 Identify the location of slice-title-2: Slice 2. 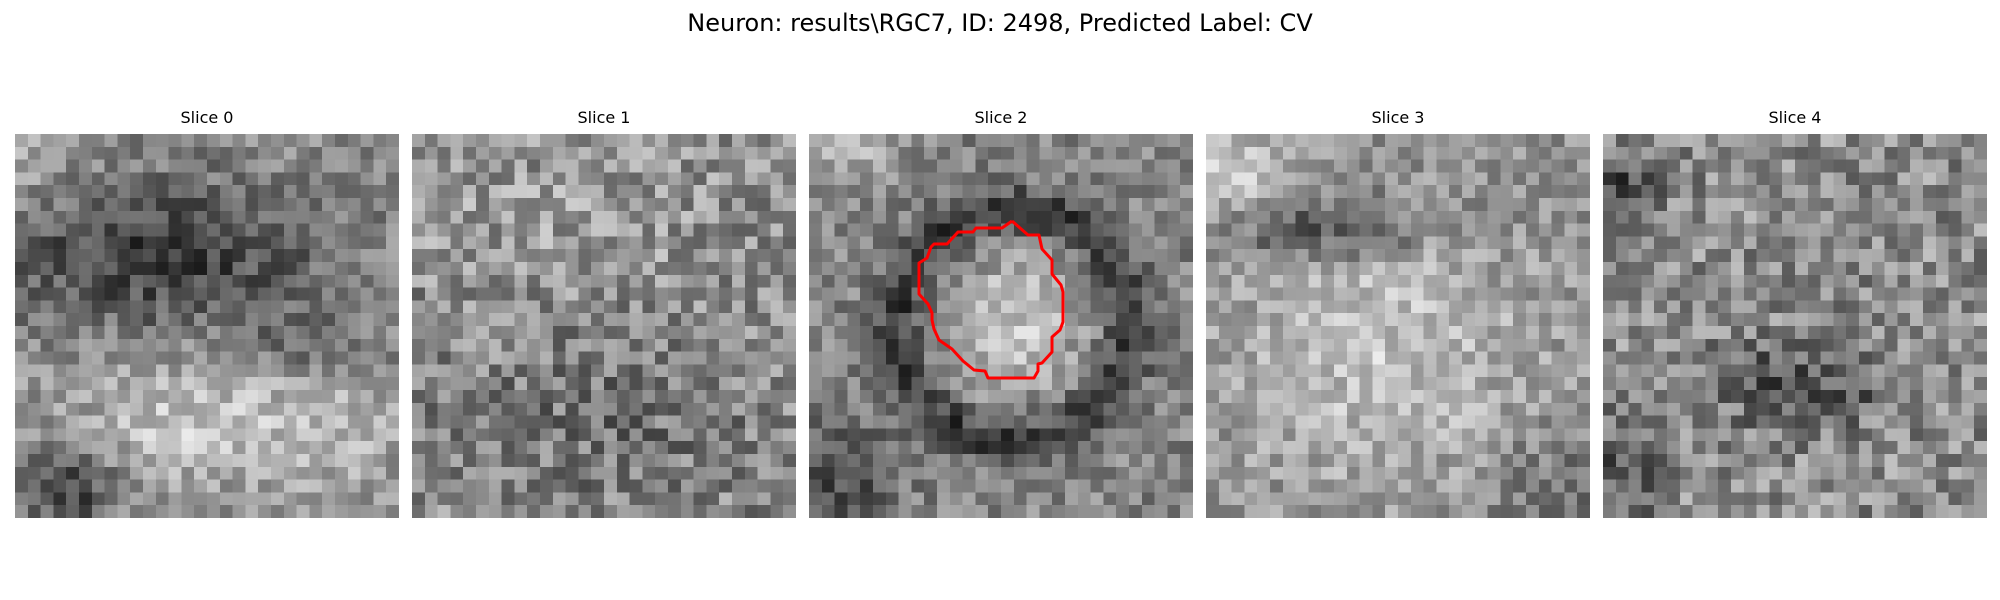
(1001, 117).